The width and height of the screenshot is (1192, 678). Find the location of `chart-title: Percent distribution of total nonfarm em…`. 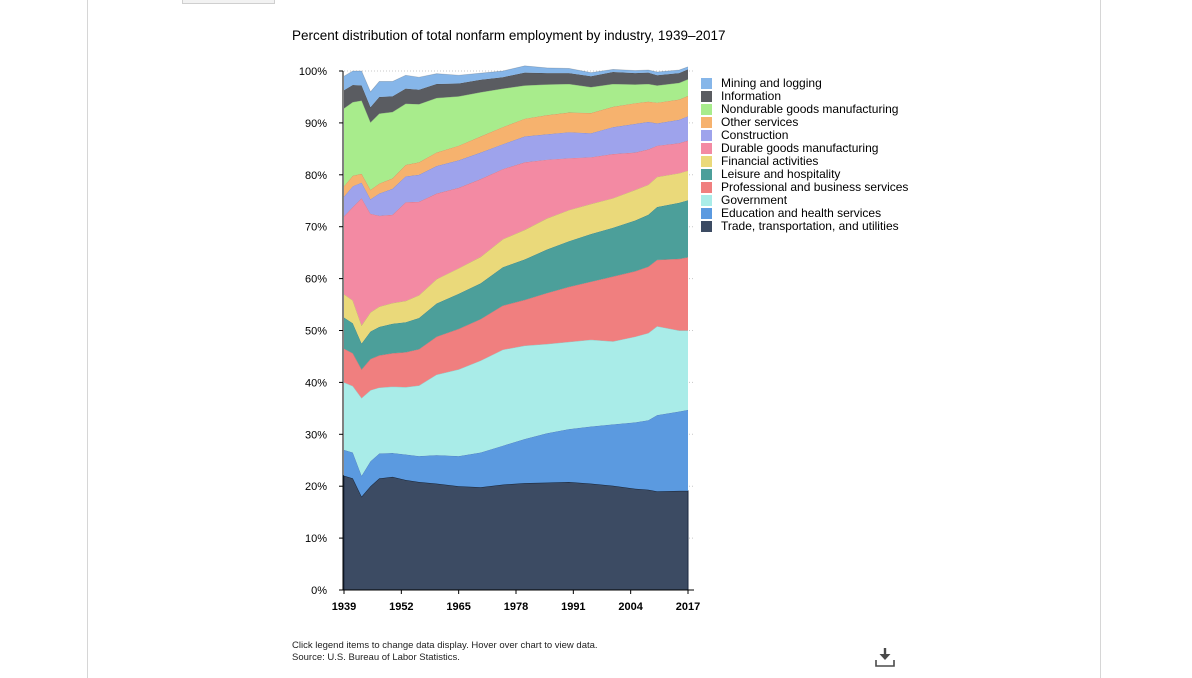

chart-title: Percent distribution of total nonfarm em… is located at coordinates (509, 35).